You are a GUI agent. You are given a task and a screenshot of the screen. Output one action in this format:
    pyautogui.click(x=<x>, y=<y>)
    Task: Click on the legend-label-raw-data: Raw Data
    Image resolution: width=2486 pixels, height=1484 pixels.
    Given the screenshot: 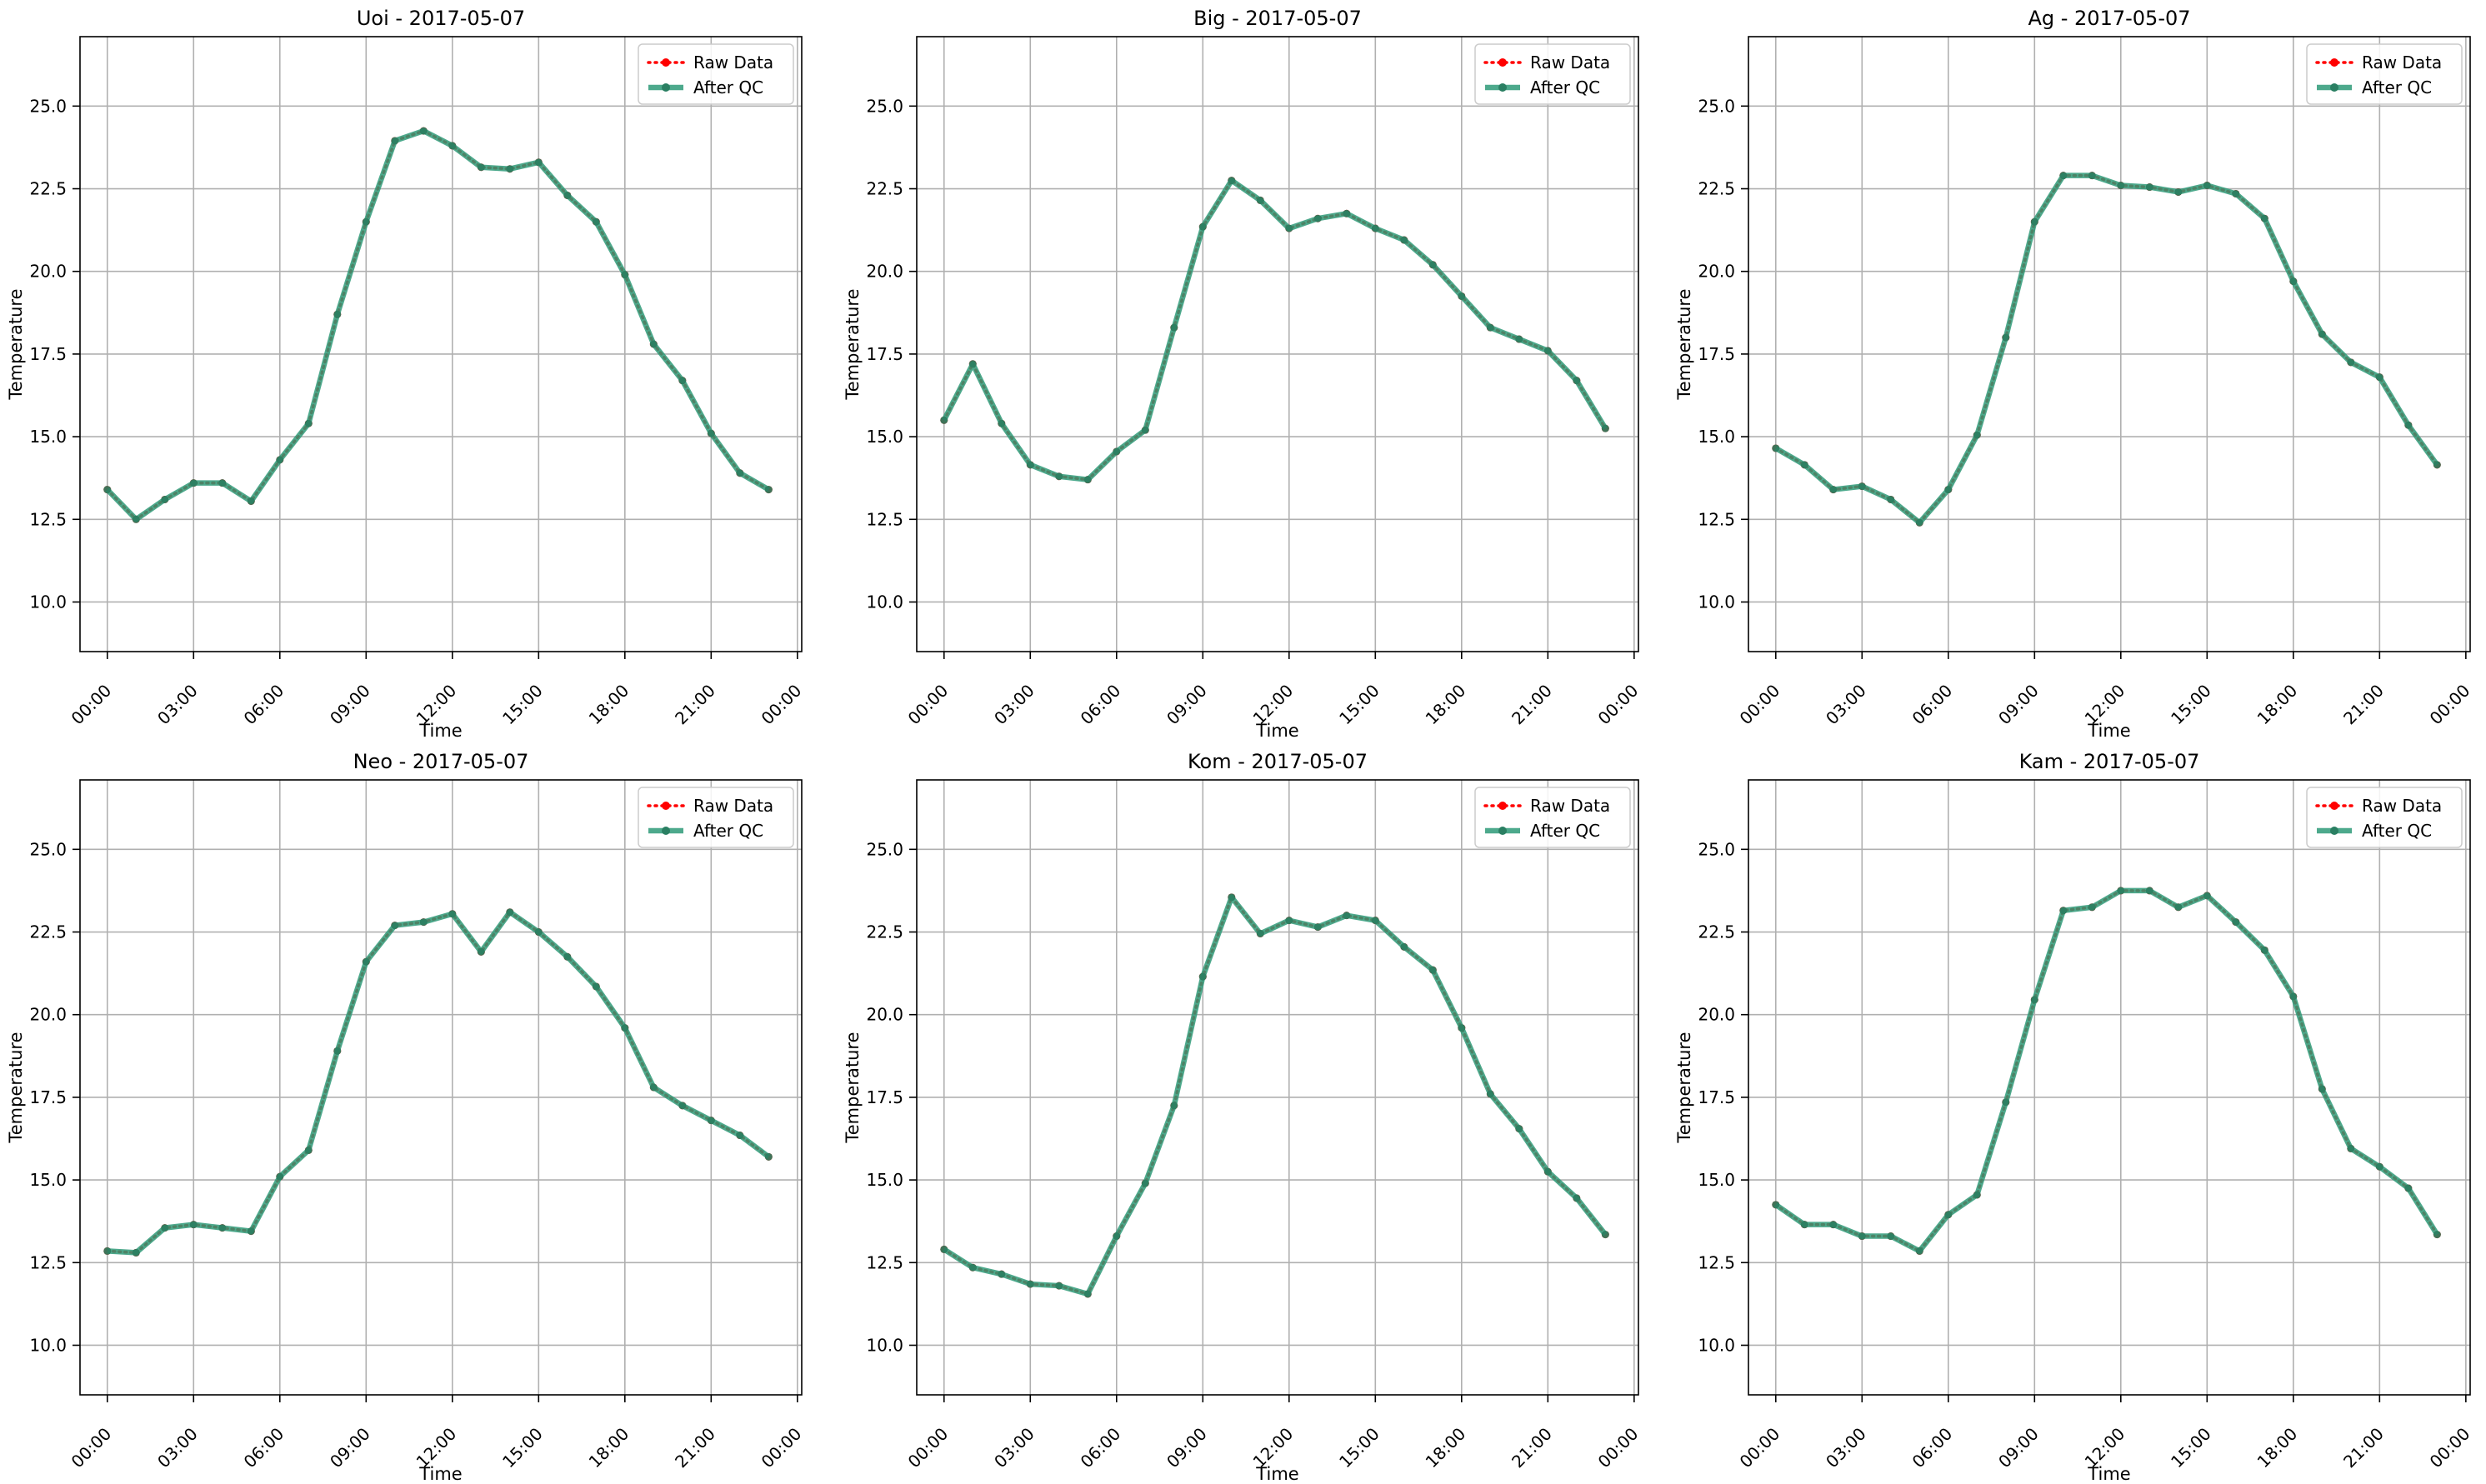 What is the action you would take?
    pyautogui.click(x=733, y=806)
    